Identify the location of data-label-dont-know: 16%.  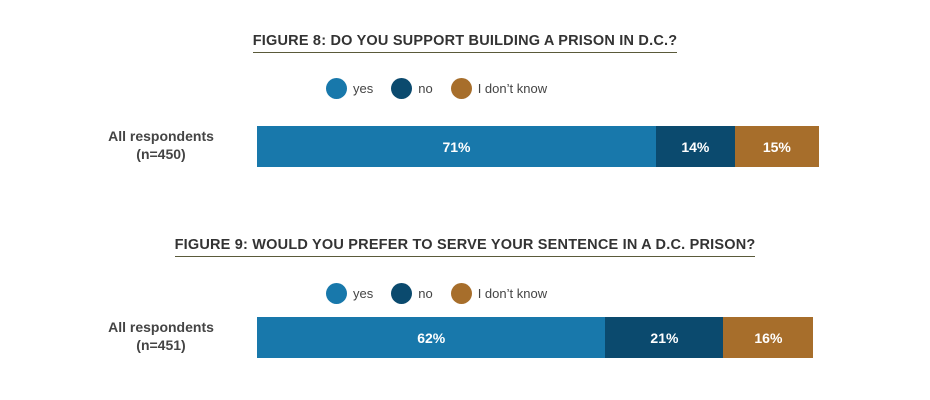
(768, 337).